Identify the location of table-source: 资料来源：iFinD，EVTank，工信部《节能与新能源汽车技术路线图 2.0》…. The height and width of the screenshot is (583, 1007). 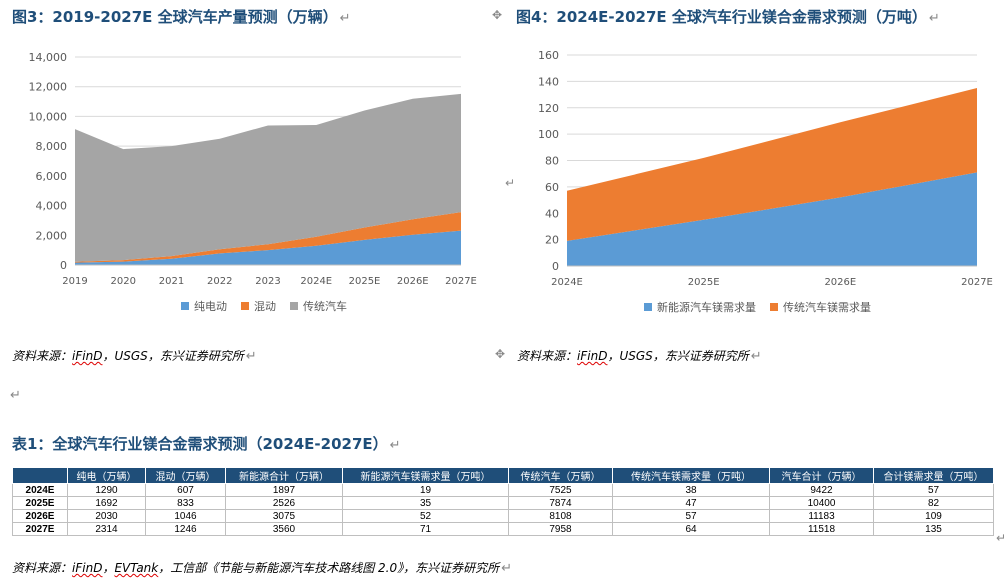
(262, 568).